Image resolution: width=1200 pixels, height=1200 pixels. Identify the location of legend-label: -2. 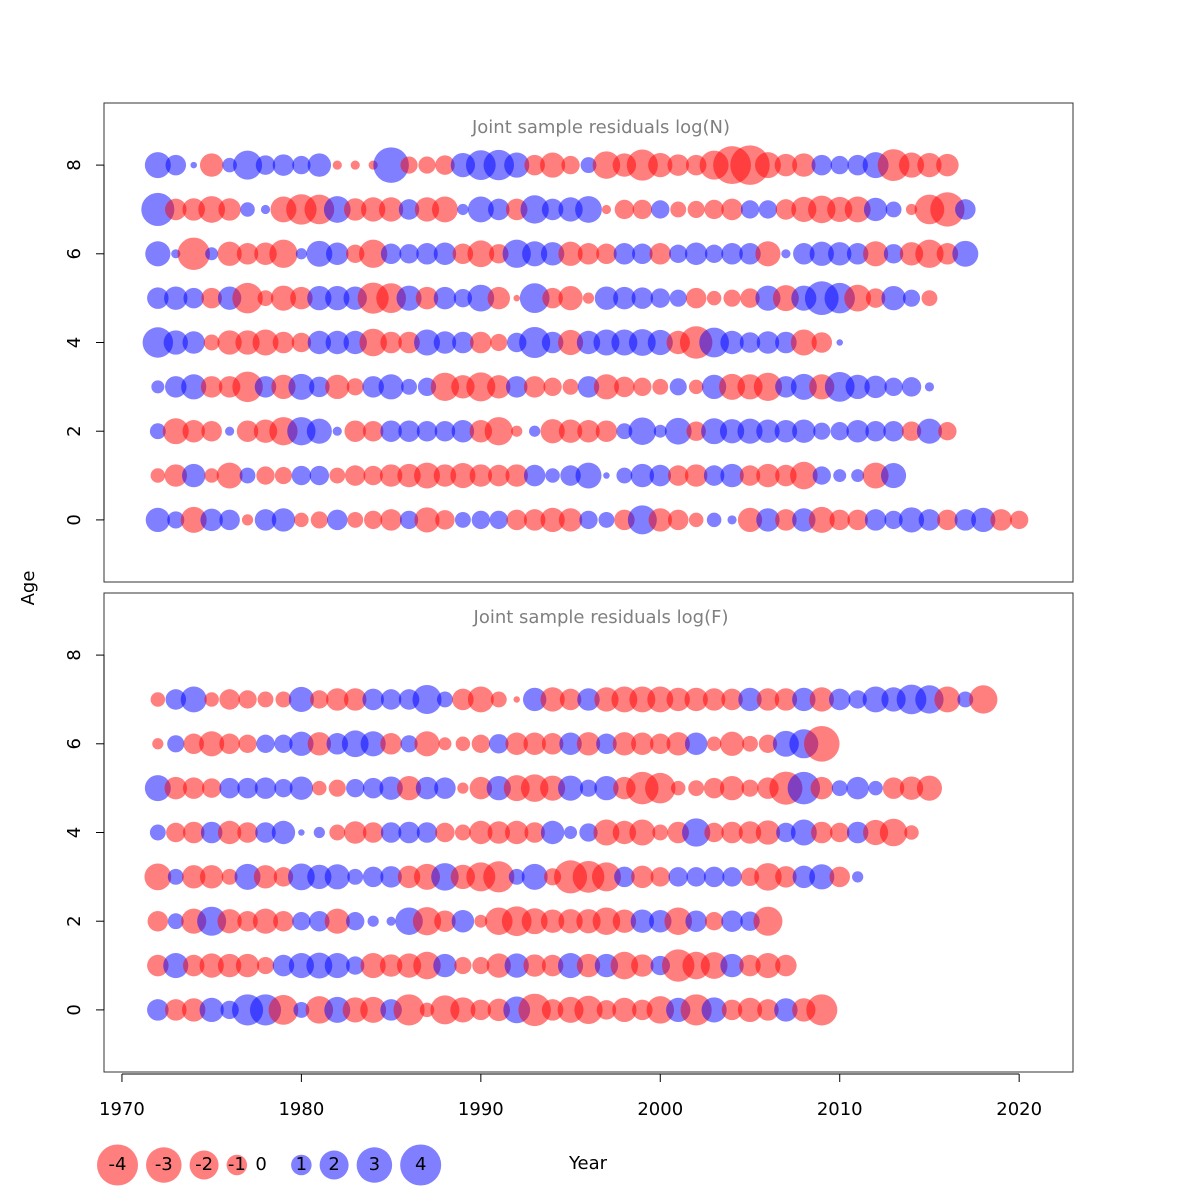
(204, 1164).